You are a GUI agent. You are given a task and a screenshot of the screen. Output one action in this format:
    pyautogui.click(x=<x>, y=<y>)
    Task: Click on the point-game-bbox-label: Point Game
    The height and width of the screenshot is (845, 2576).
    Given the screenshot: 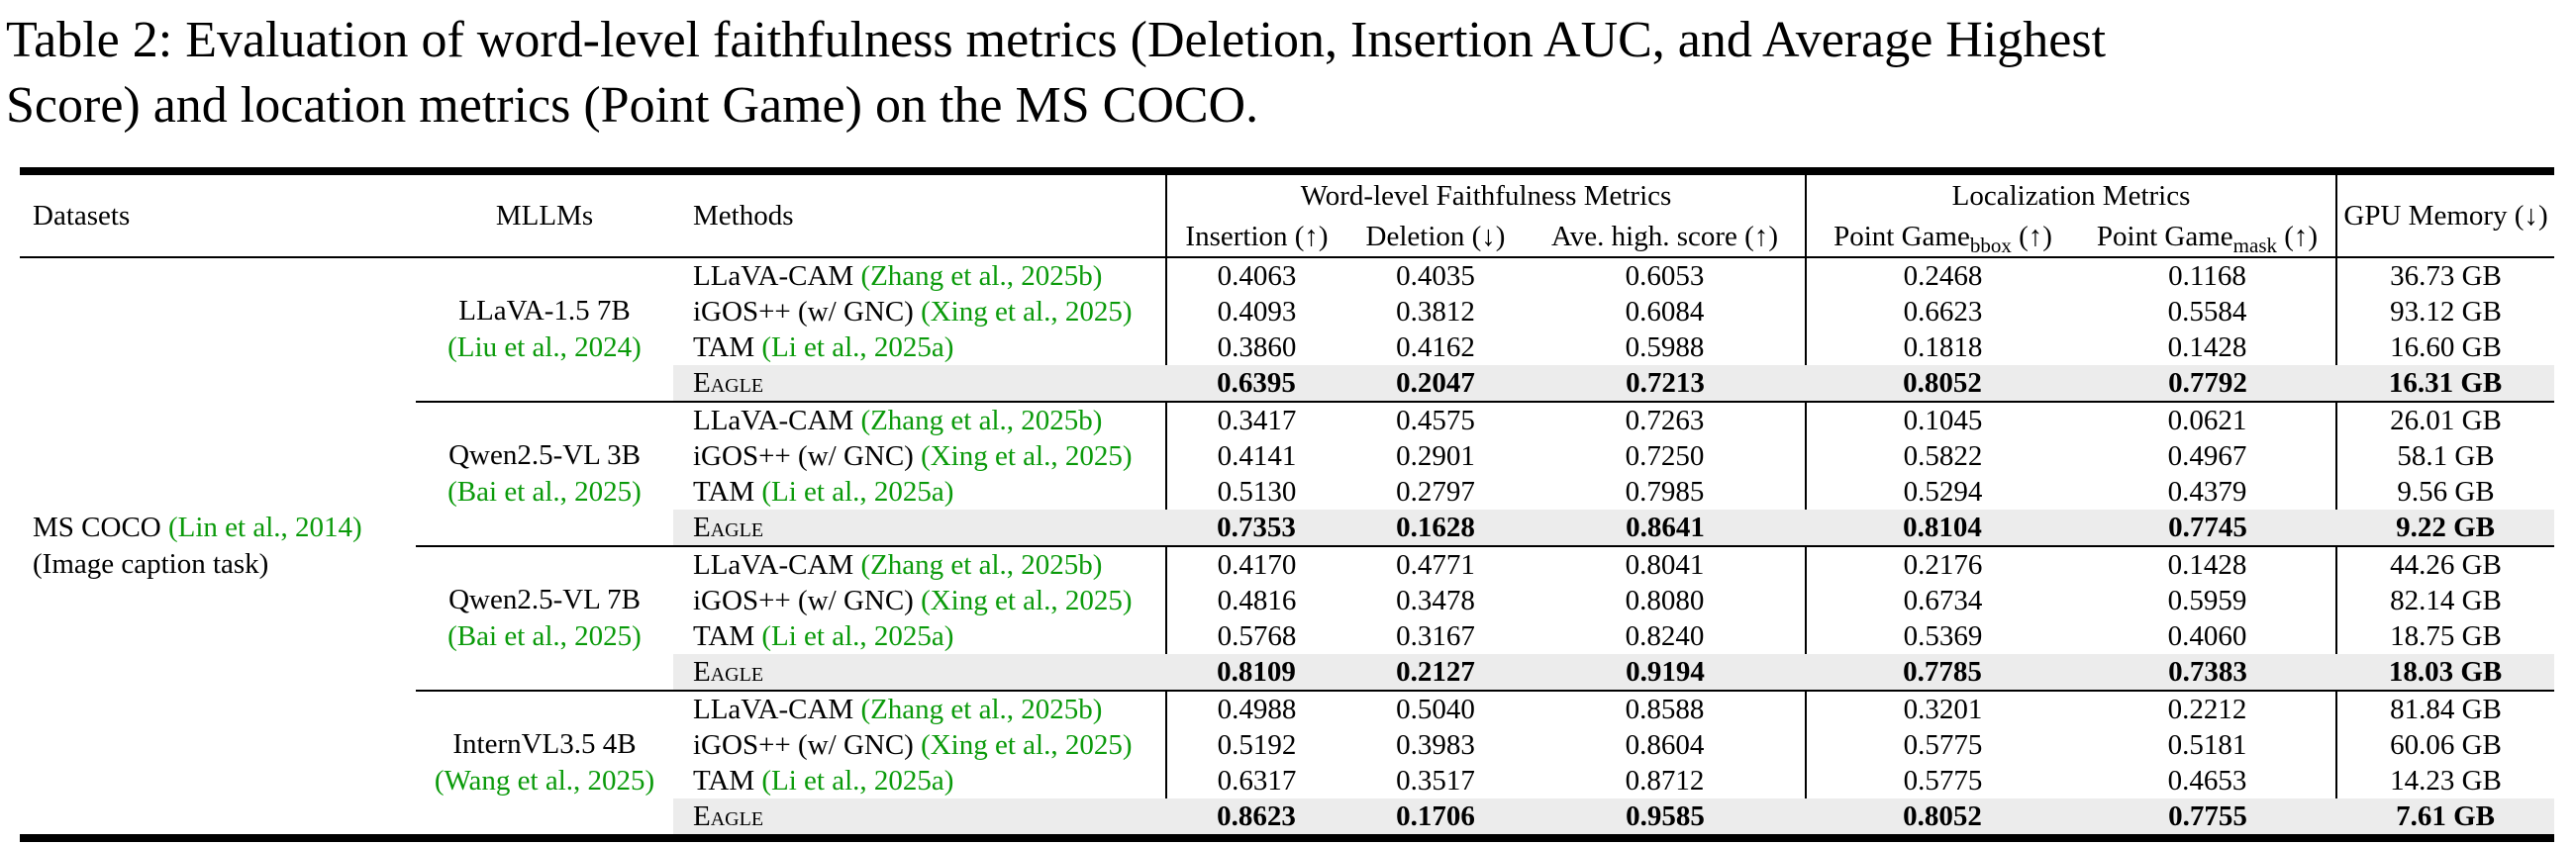 What is the action you would take?
    pyautogui.click(x=1902, y=236)
    